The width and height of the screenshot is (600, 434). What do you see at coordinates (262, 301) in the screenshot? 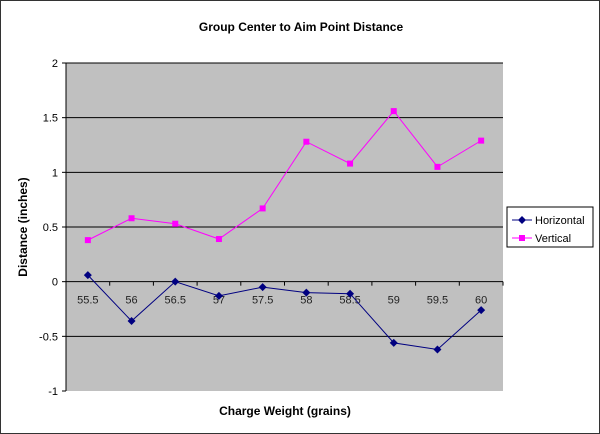
I see `x-tick-label: 57.5` at bounding box center [262, 301].